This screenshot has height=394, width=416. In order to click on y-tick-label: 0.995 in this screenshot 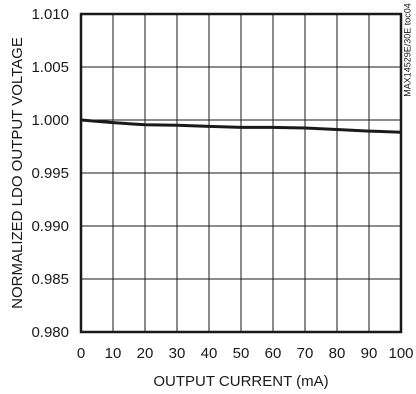, I will do `click(50, 173)`.